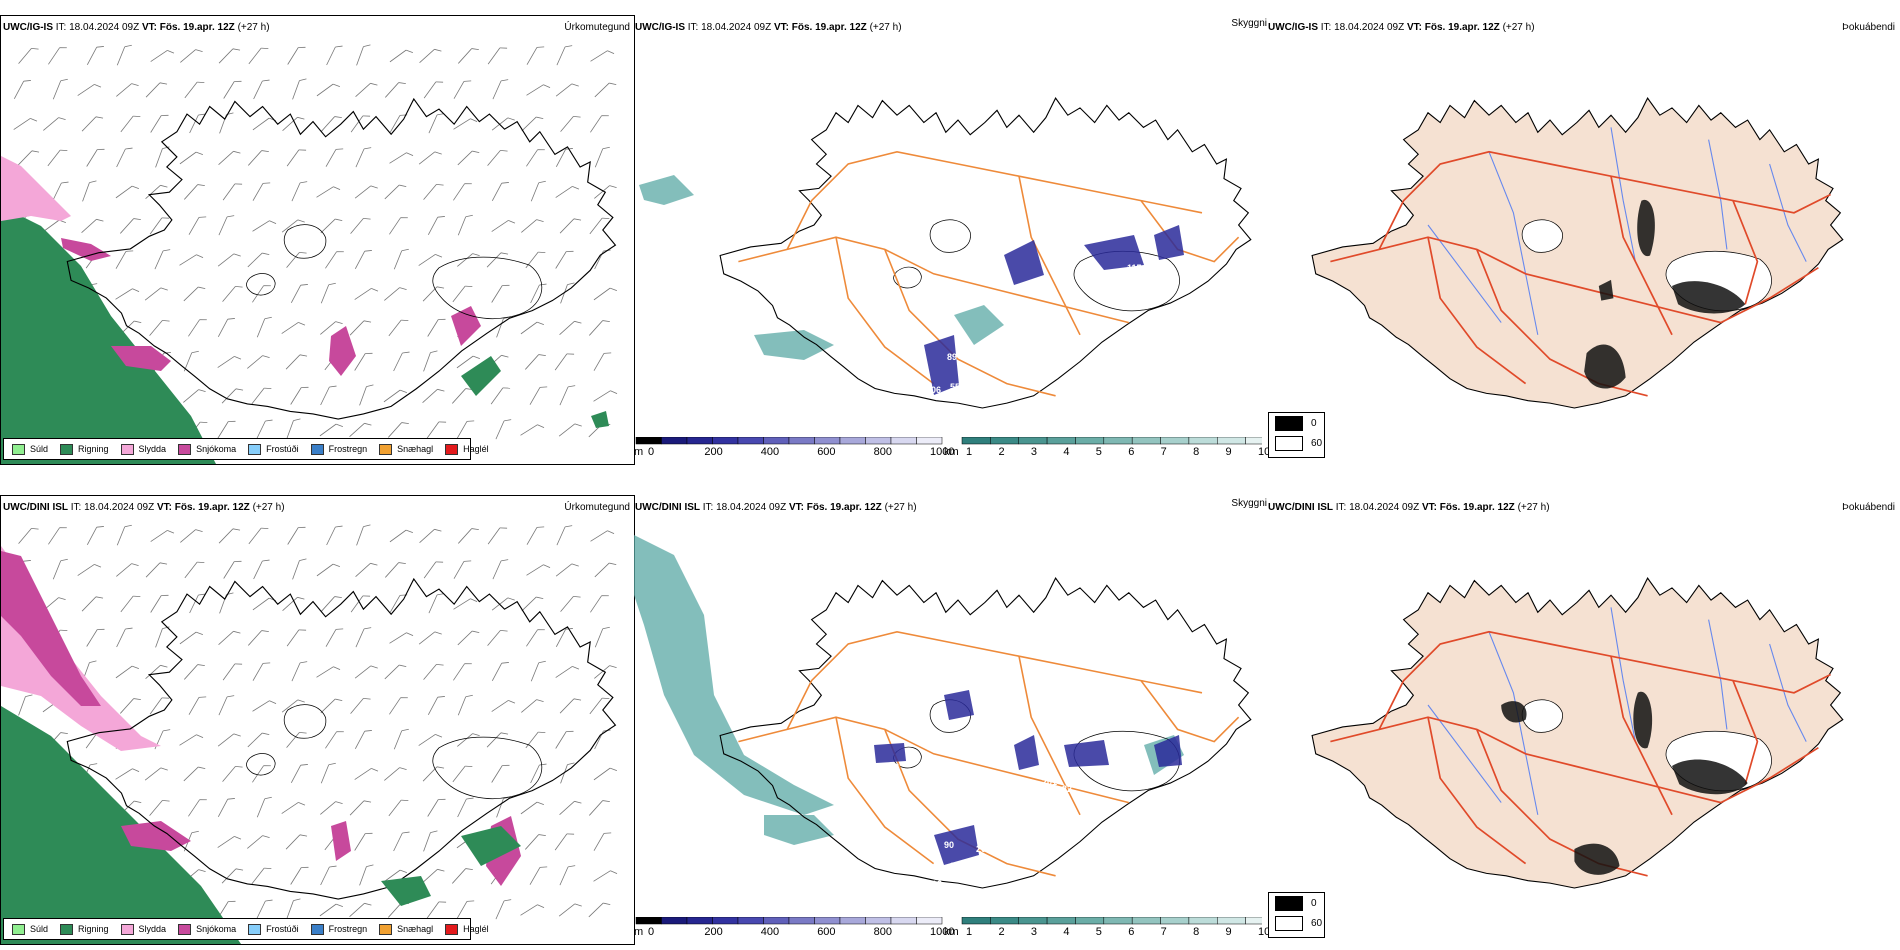  I want to click on visibility-value-label: 255, so click(711, 246).